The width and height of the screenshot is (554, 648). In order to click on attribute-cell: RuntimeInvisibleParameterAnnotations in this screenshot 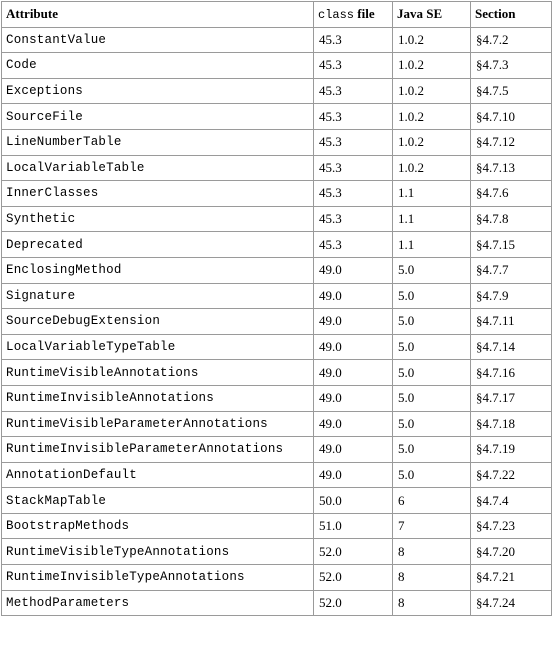, I will do `click(157, 449)`.